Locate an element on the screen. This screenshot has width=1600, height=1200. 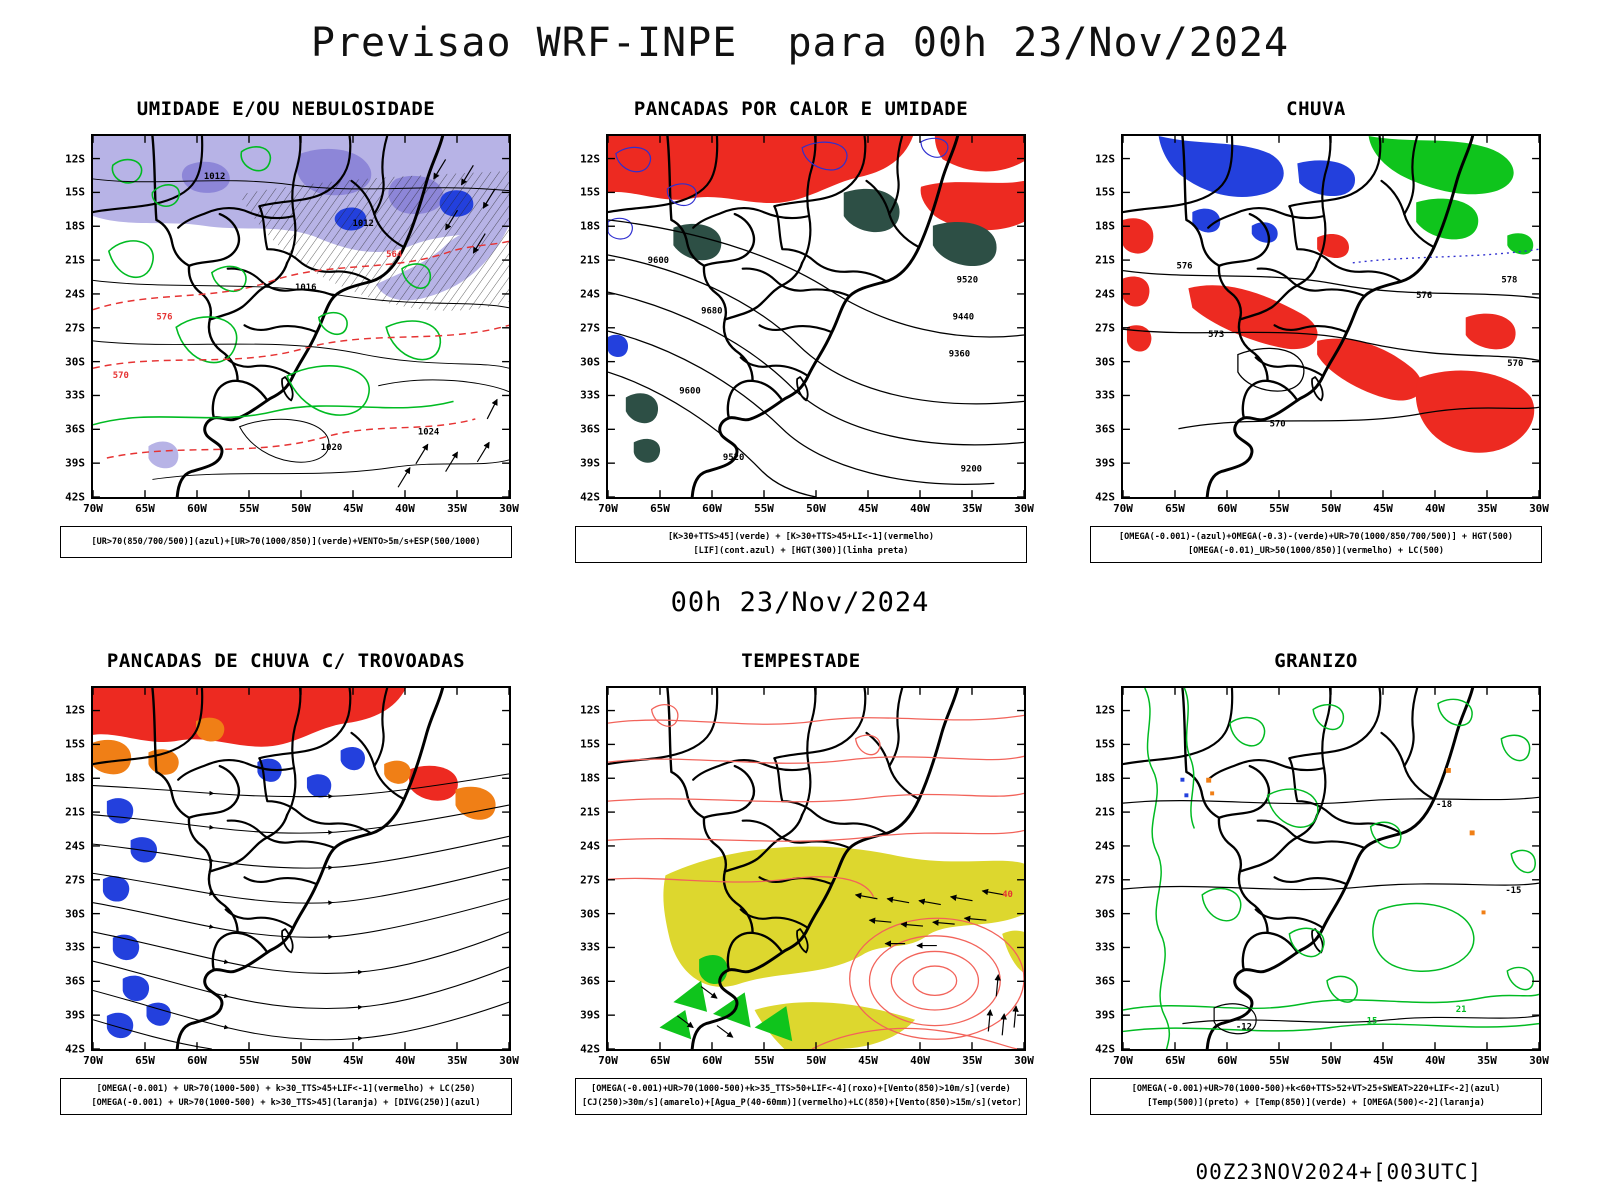
lat-tick-label: 39S is located at coordinates (590, 463).